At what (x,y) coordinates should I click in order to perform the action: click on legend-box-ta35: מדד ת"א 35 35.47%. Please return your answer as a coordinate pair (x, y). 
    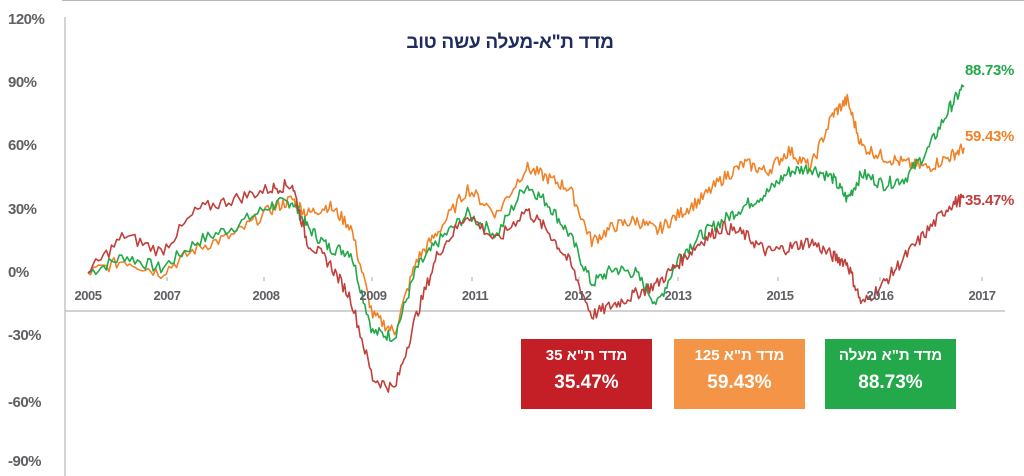
    Looking at the image, I should click on (586, 374).